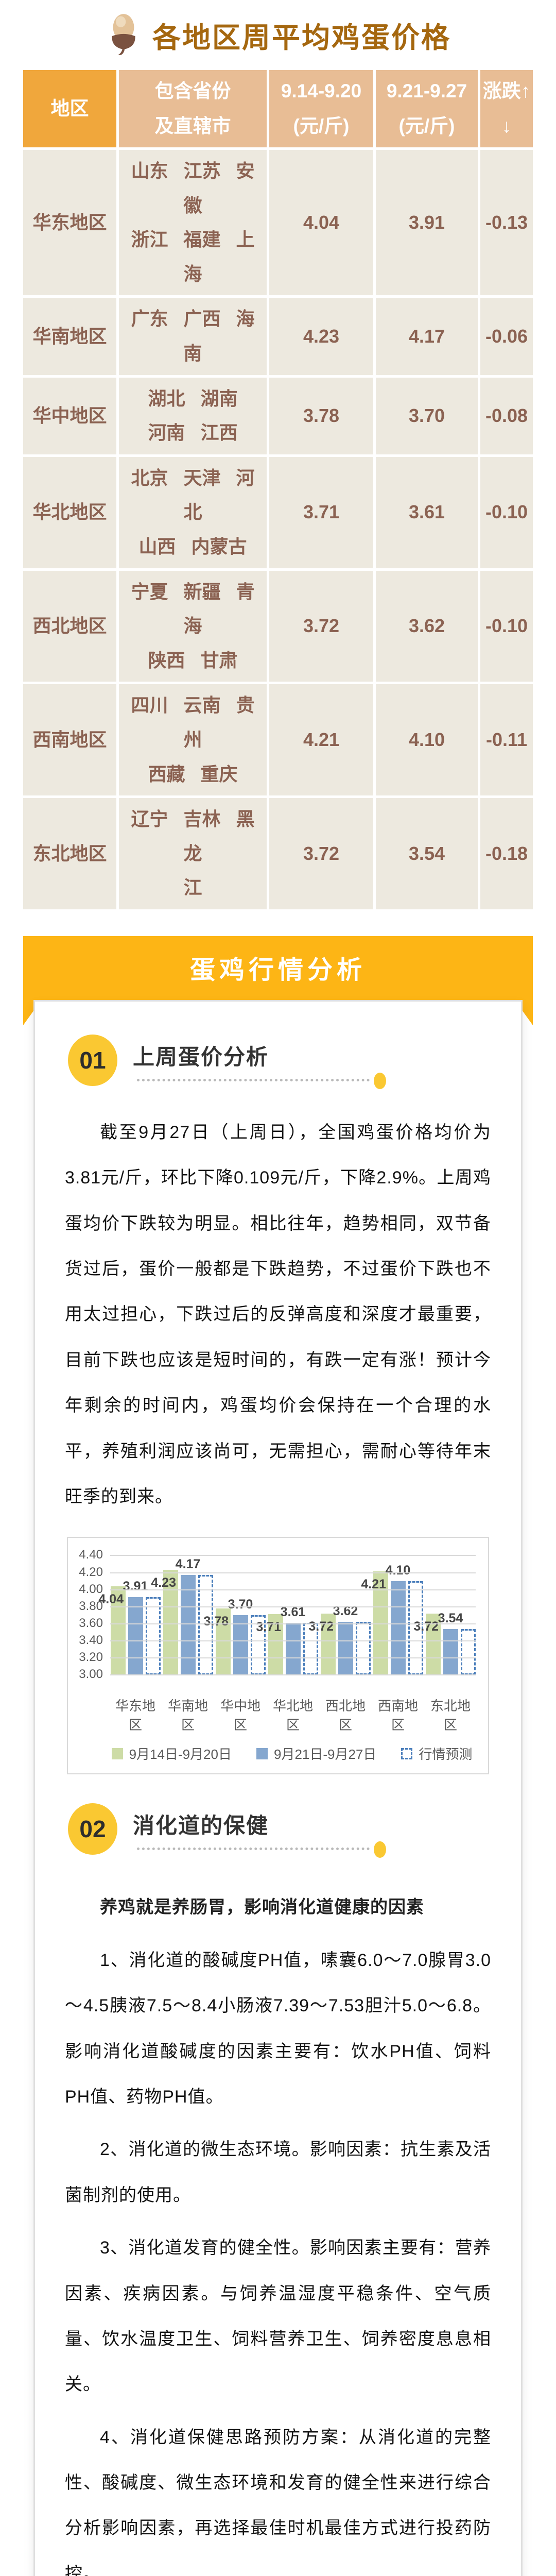  Describe the element at coordinates (69, 853) in the screenshot. I see `table-row-region: 东北地区` at that location.